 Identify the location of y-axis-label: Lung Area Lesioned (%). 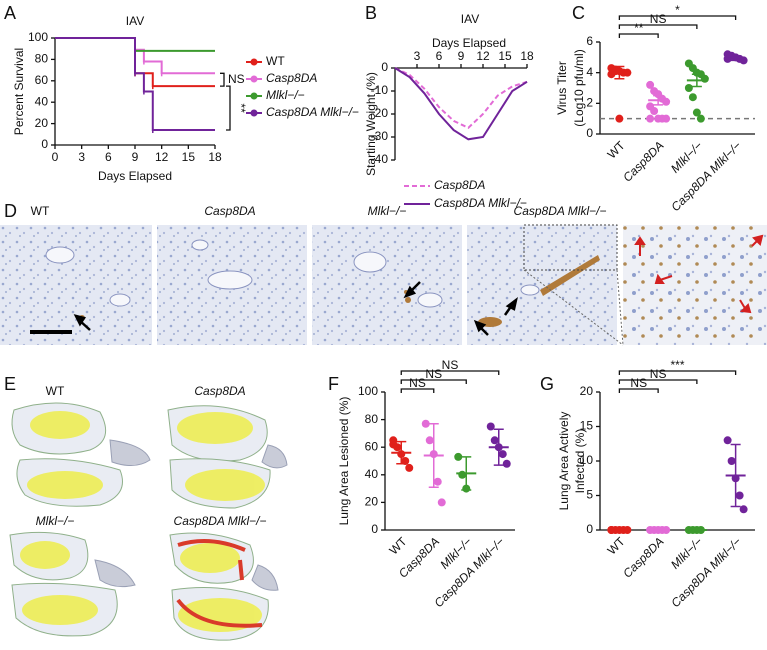
(344, 461).